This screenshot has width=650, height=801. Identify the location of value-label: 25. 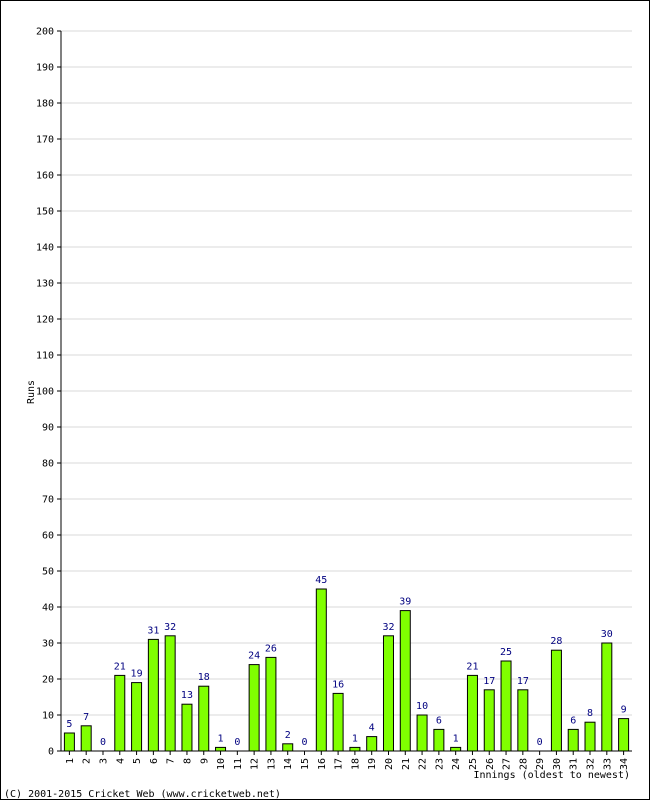
(506, 652).